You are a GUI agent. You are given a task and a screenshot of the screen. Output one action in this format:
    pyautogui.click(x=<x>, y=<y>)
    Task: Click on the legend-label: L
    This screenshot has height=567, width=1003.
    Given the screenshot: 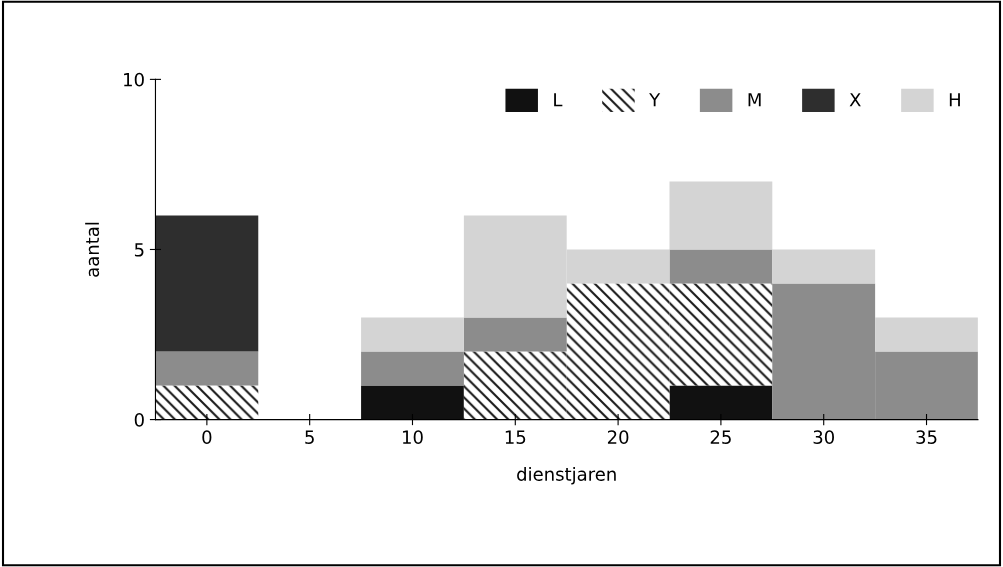 What is the action you would take?
    pyautogui.click(x=558, y=100)
    